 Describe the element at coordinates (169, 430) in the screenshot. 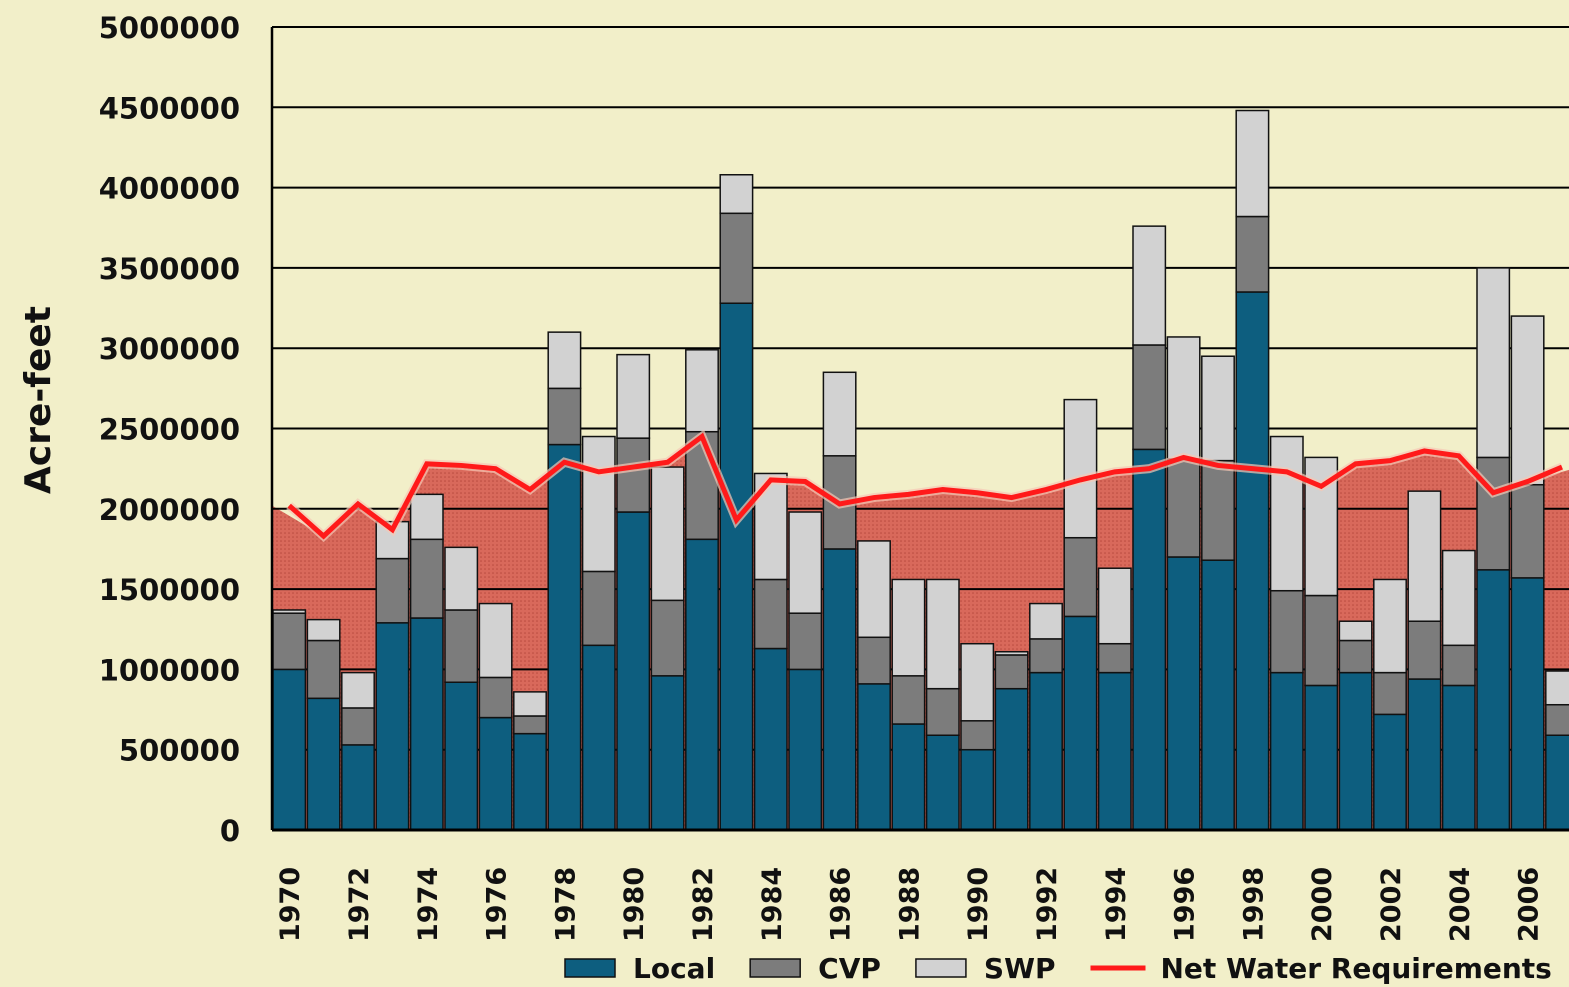

I see `y-tick-label: 2500000` at that location.